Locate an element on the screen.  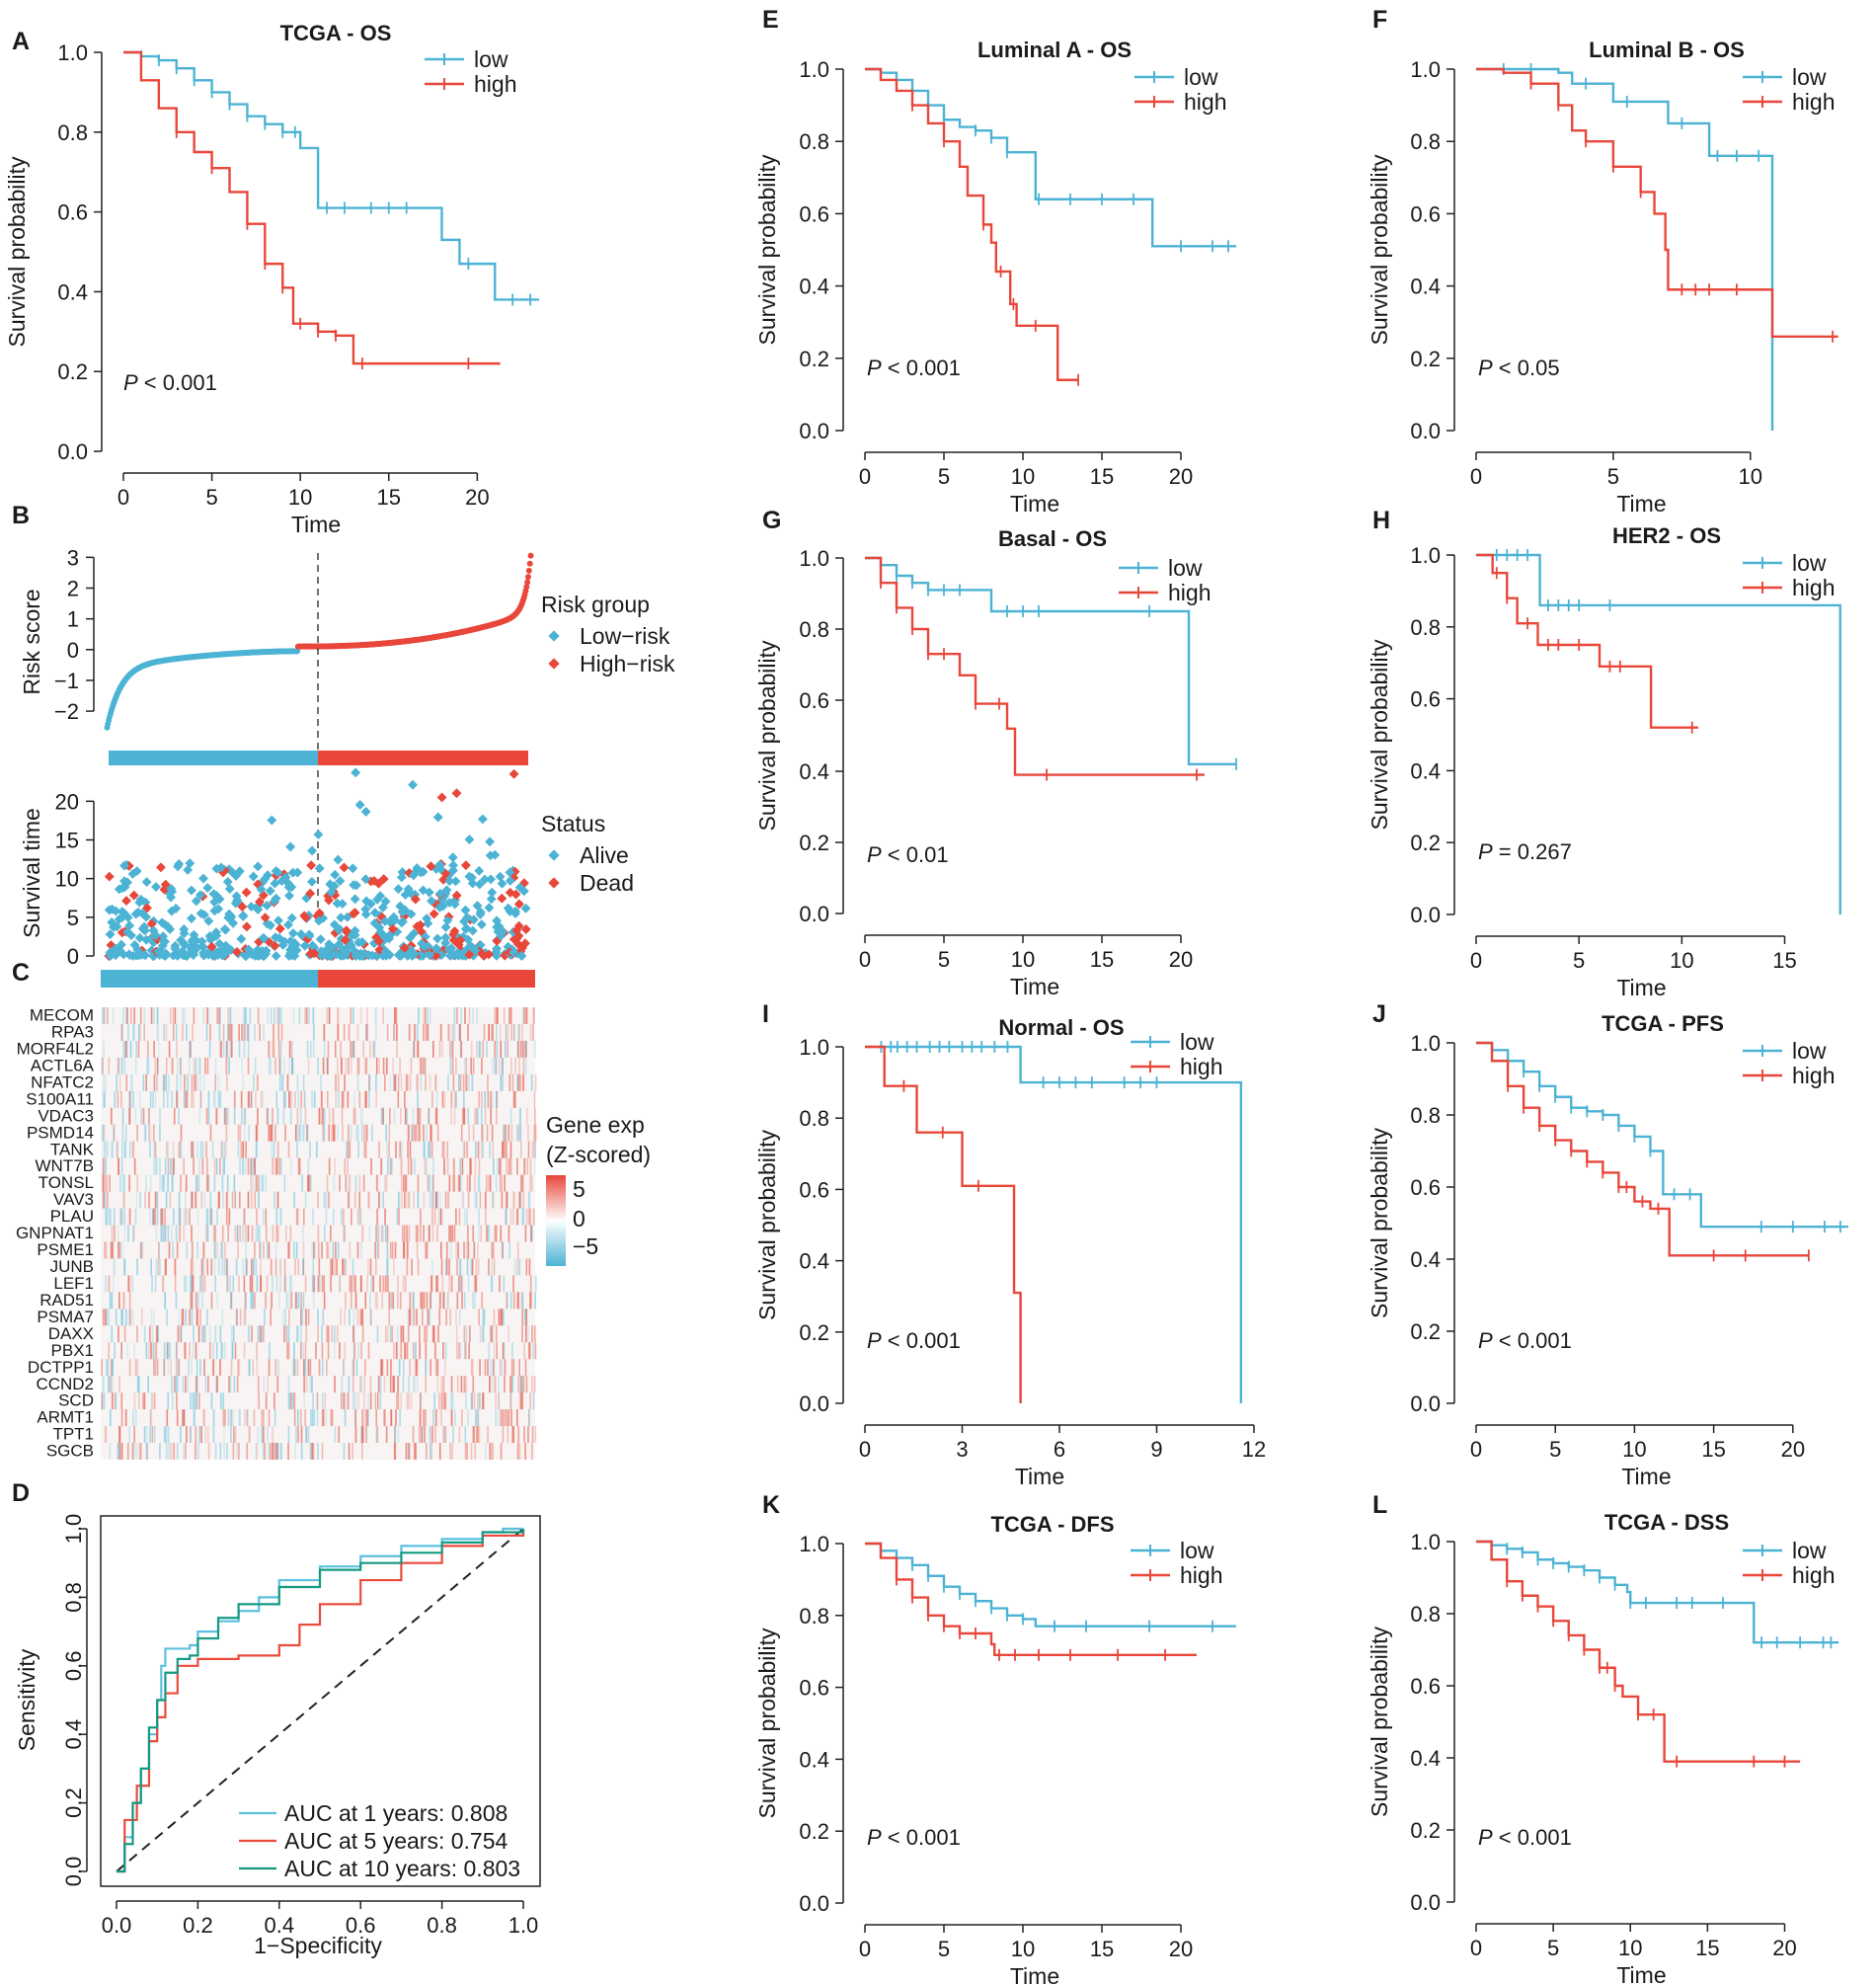
p-symbol: P is located at coordinates (874, 368).